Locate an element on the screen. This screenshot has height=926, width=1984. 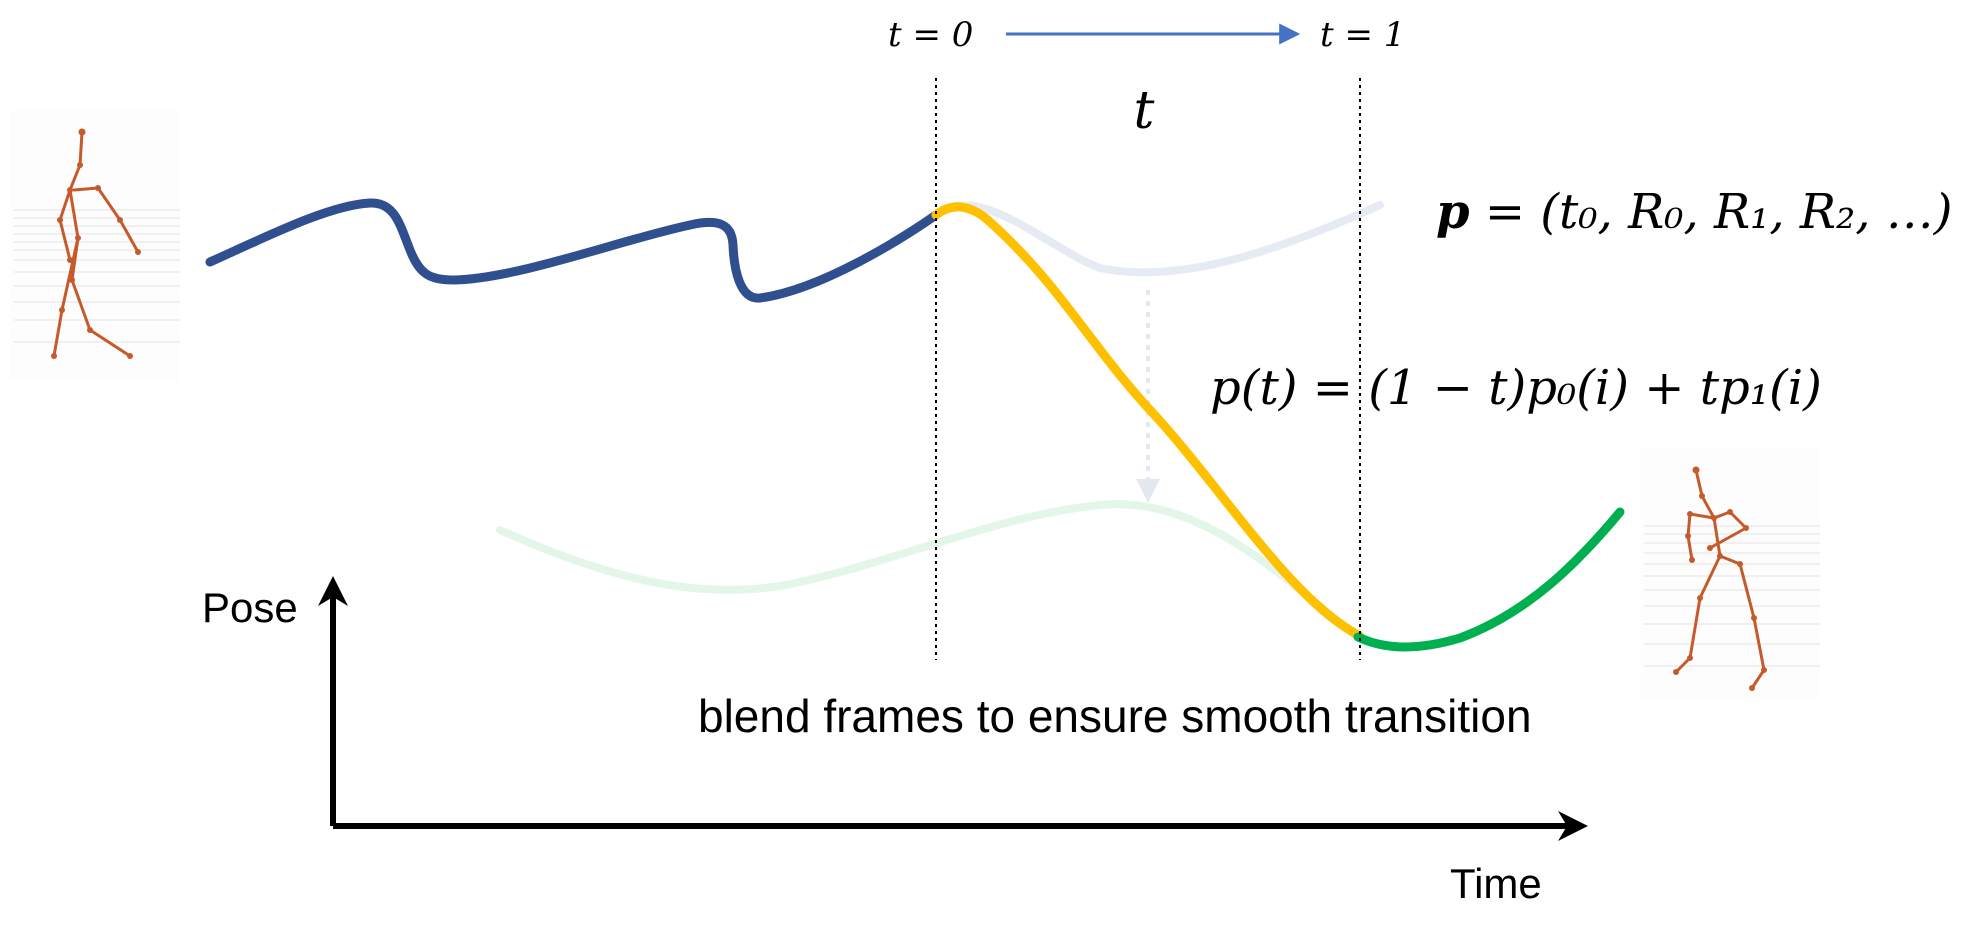
t-symbol: t is located at coordinates (1144, 111).